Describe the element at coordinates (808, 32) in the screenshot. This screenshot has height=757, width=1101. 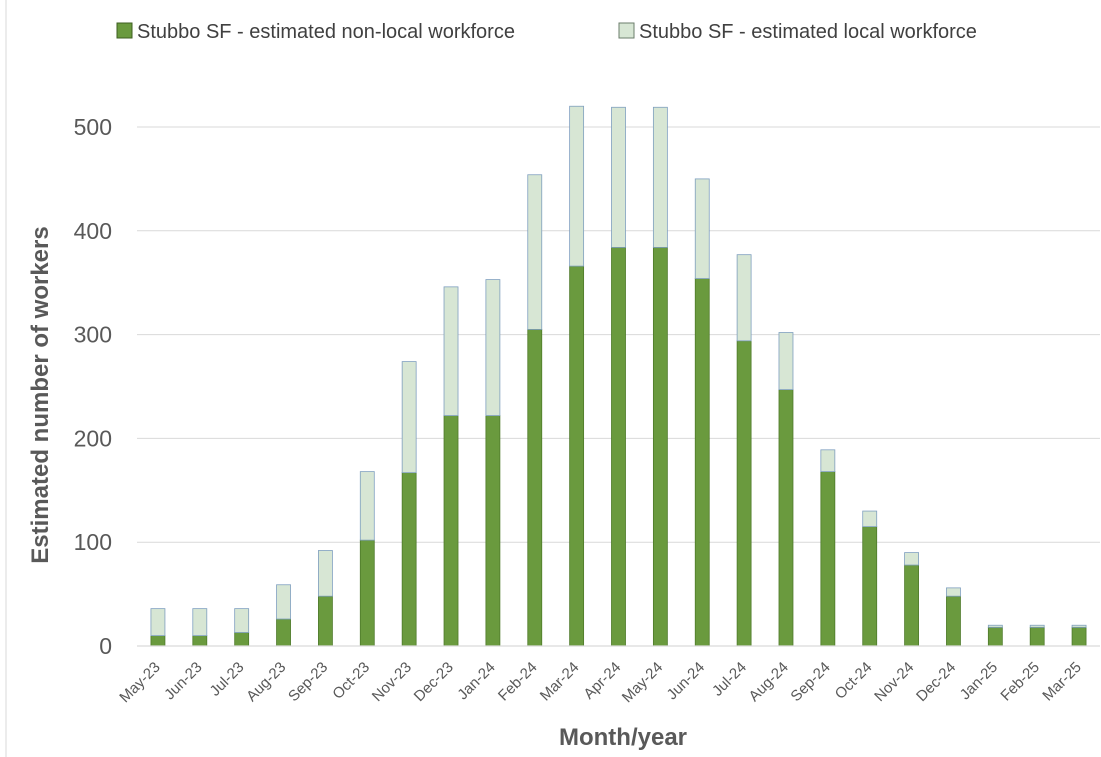
I see `legend-label-local: Stubbo SF - estimated local workforce` at that location.